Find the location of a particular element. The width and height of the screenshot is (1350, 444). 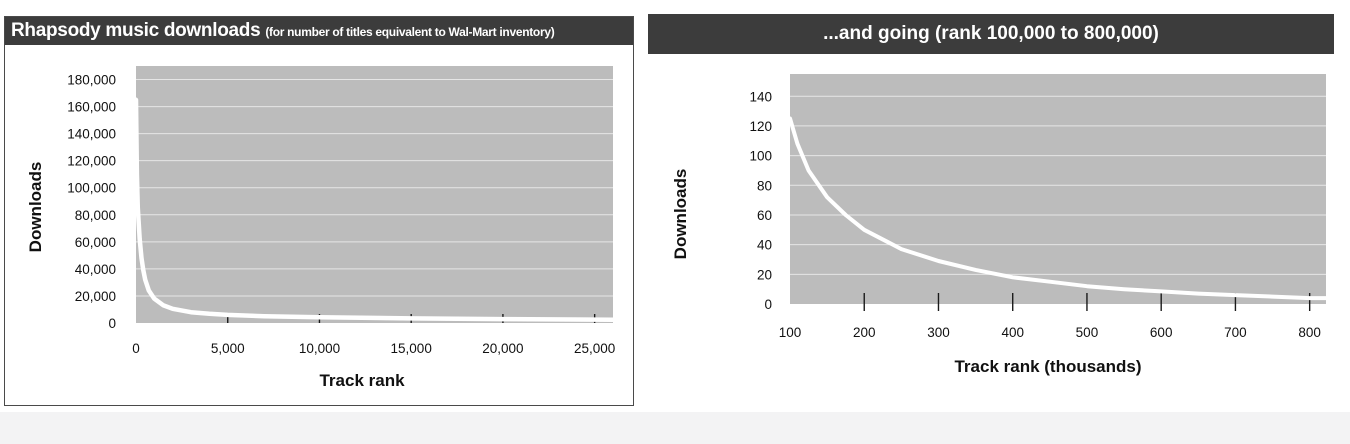

x-tick-label: 0 is located at coordinates (136, 348).